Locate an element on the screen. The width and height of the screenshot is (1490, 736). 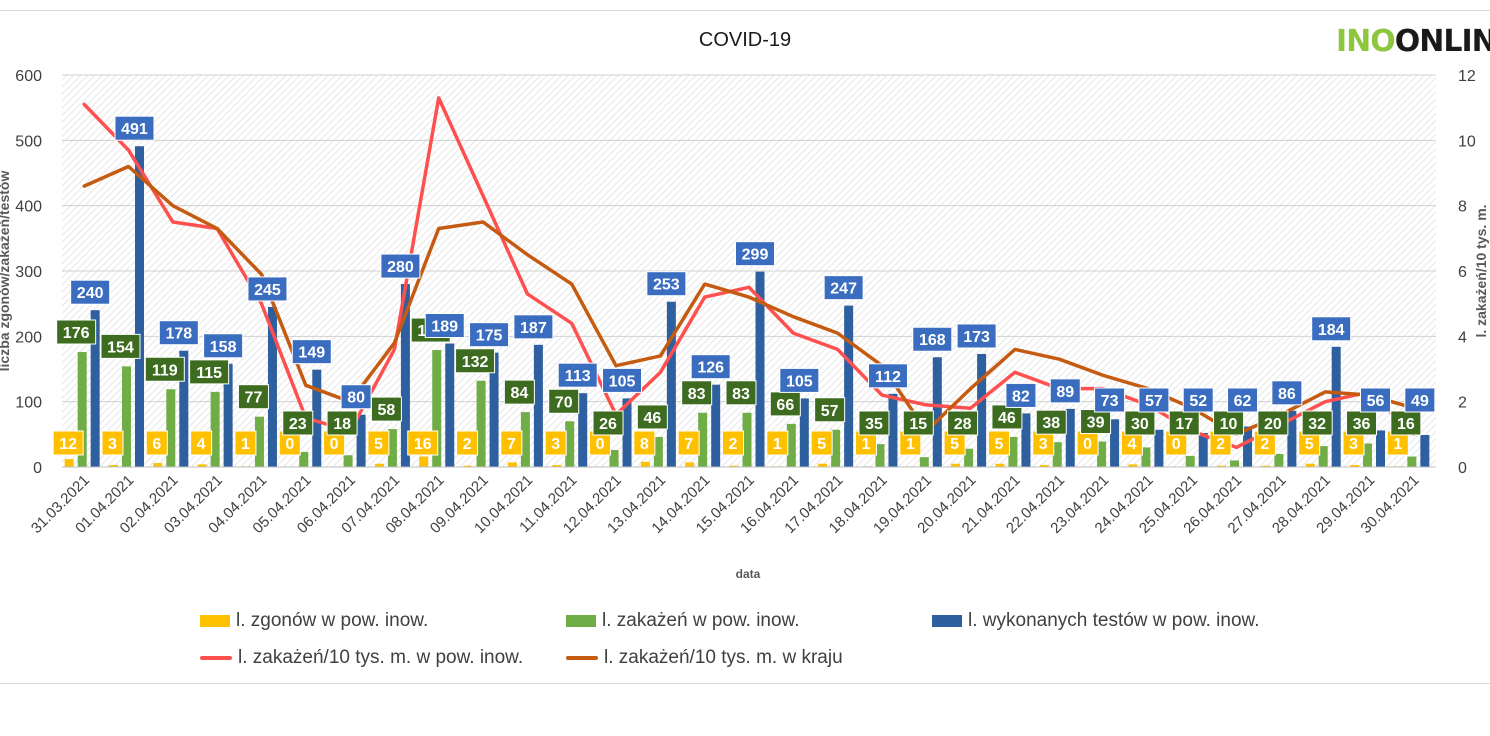
data-label-zakazen: 32 is located at coordinates (1317, 424).